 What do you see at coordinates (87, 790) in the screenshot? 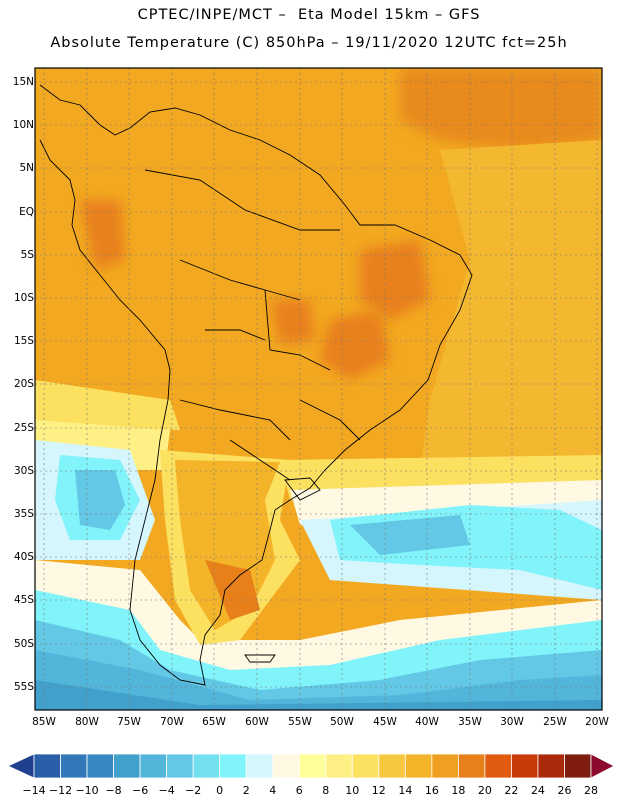
I see `colorbar-tick-label: −10` at bounding box center [87, 790].